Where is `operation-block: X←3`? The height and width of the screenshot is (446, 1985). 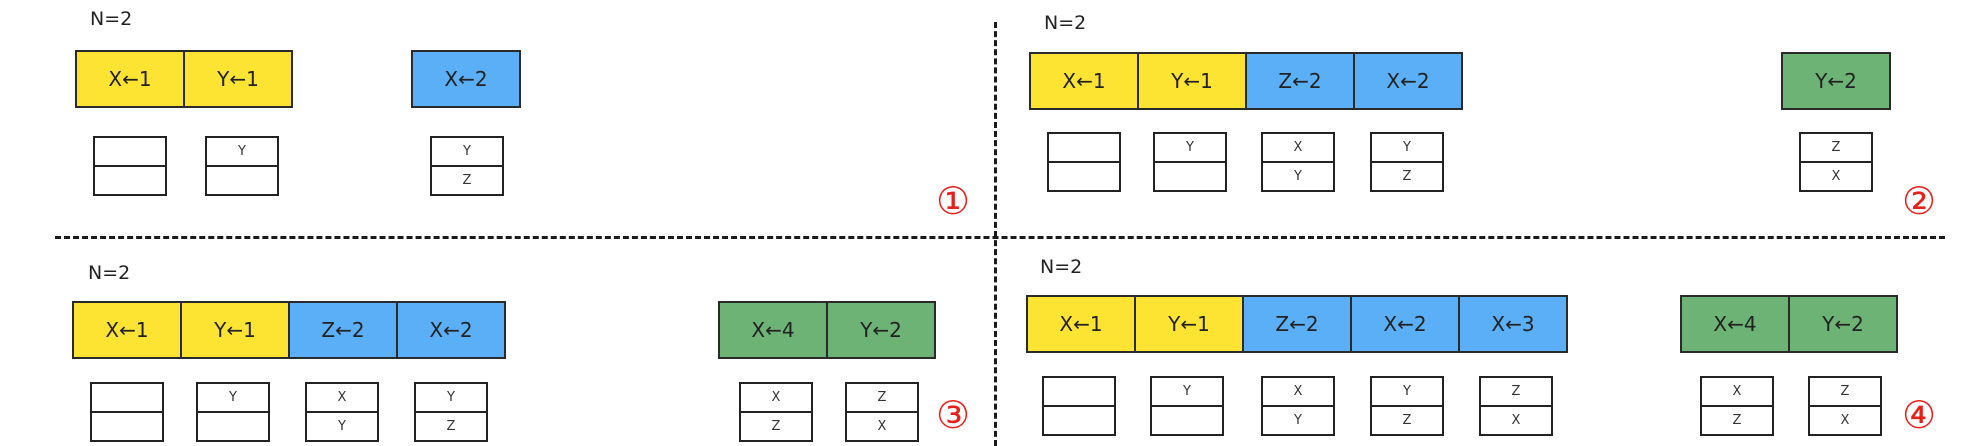
operation-block: X←3 is located at coordinates (1513, 324).